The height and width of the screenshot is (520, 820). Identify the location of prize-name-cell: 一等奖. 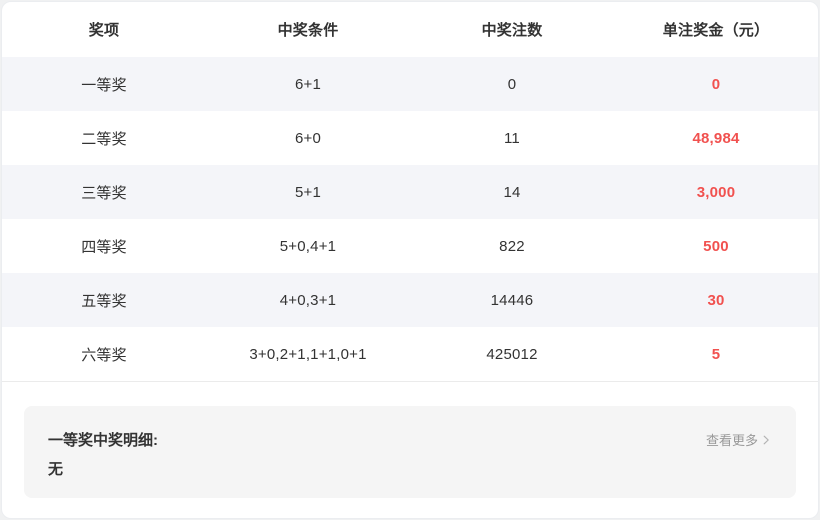
(104, 85).